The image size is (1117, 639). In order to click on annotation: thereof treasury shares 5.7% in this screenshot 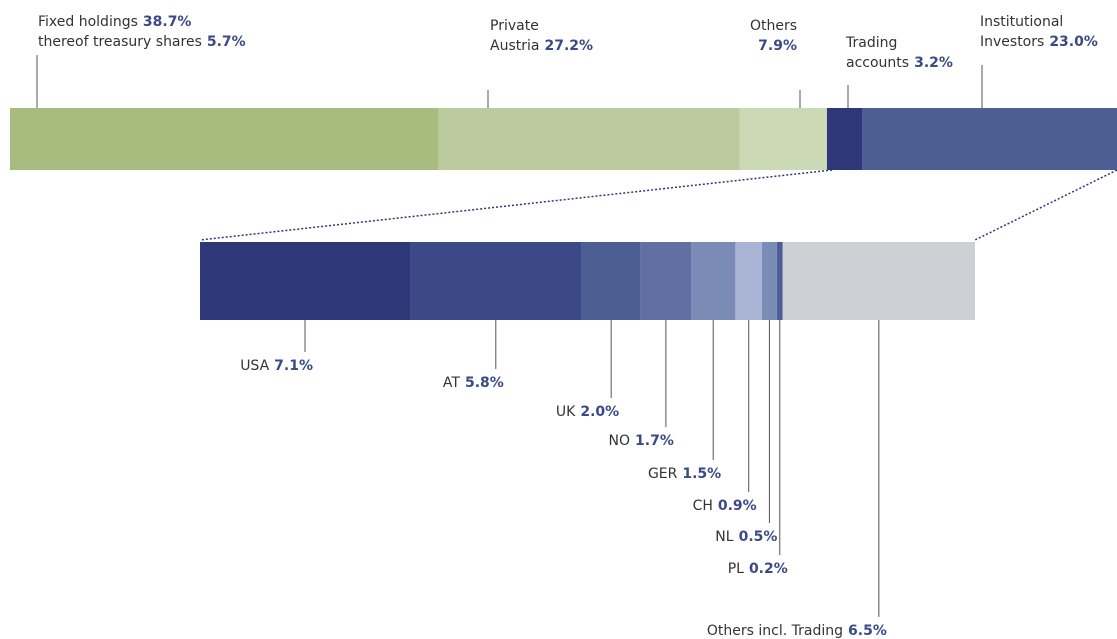, I will do `click(142, 42)`.